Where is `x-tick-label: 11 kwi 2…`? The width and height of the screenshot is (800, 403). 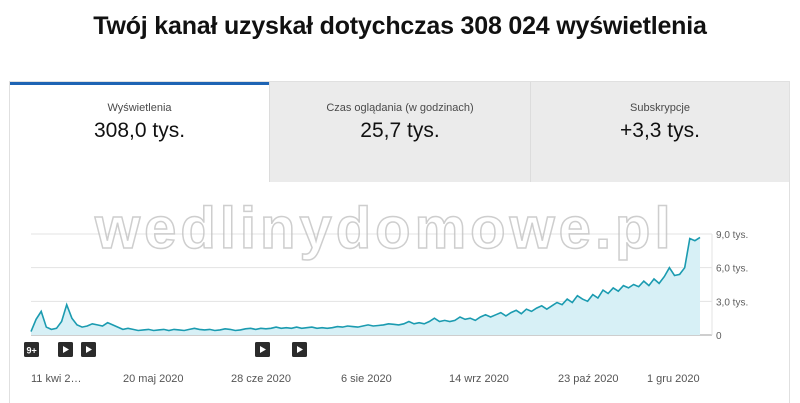
x-tick-label: 11 kwi 2… is located at coordinates (56, 379).